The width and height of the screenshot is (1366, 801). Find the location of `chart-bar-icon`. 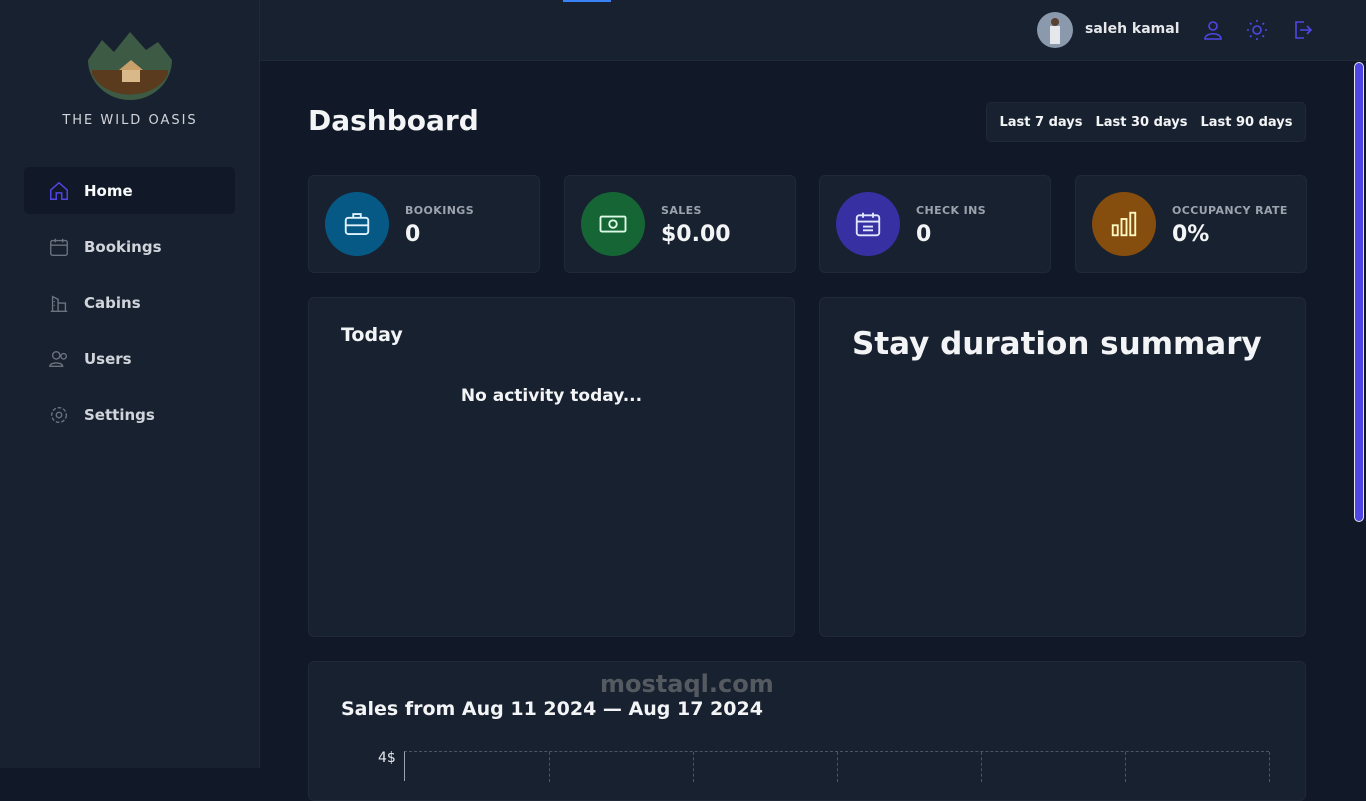

chart-bar-icon is located at coordinates (1124, 224).